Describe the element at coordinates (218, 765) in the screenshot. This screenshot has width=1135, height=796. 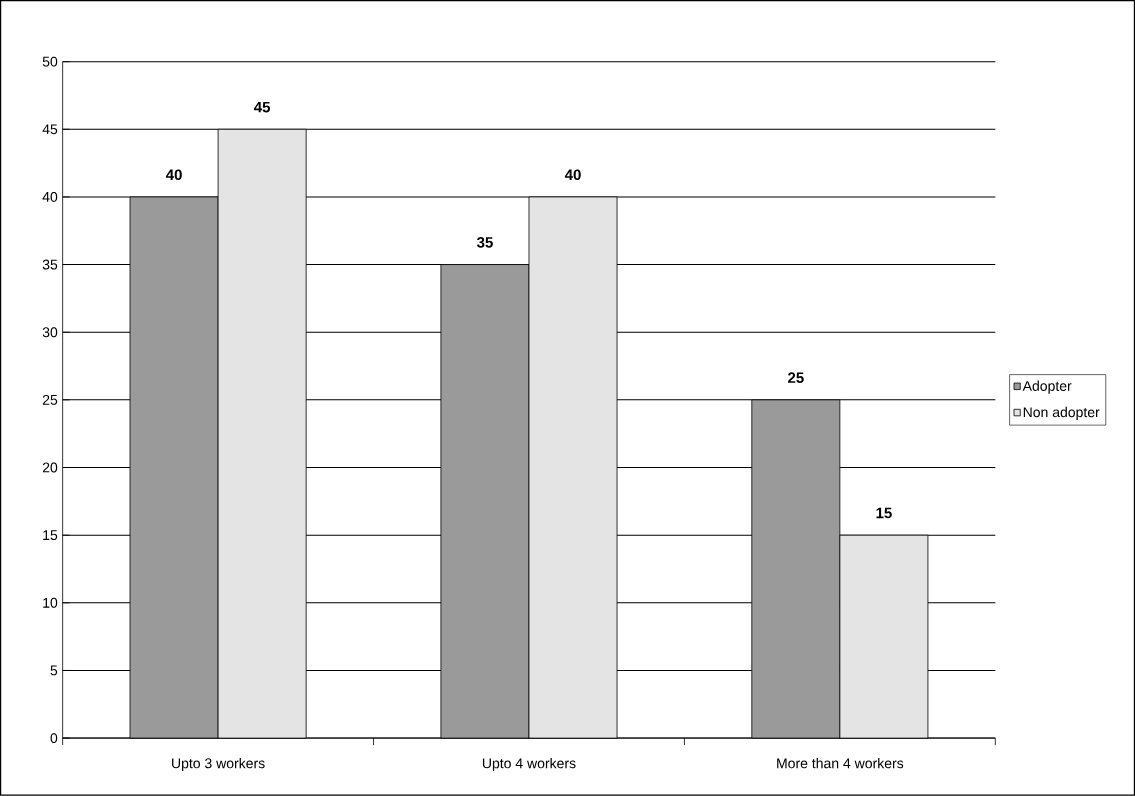
I see `x-tick-label: Upto 3 workers` at that location.